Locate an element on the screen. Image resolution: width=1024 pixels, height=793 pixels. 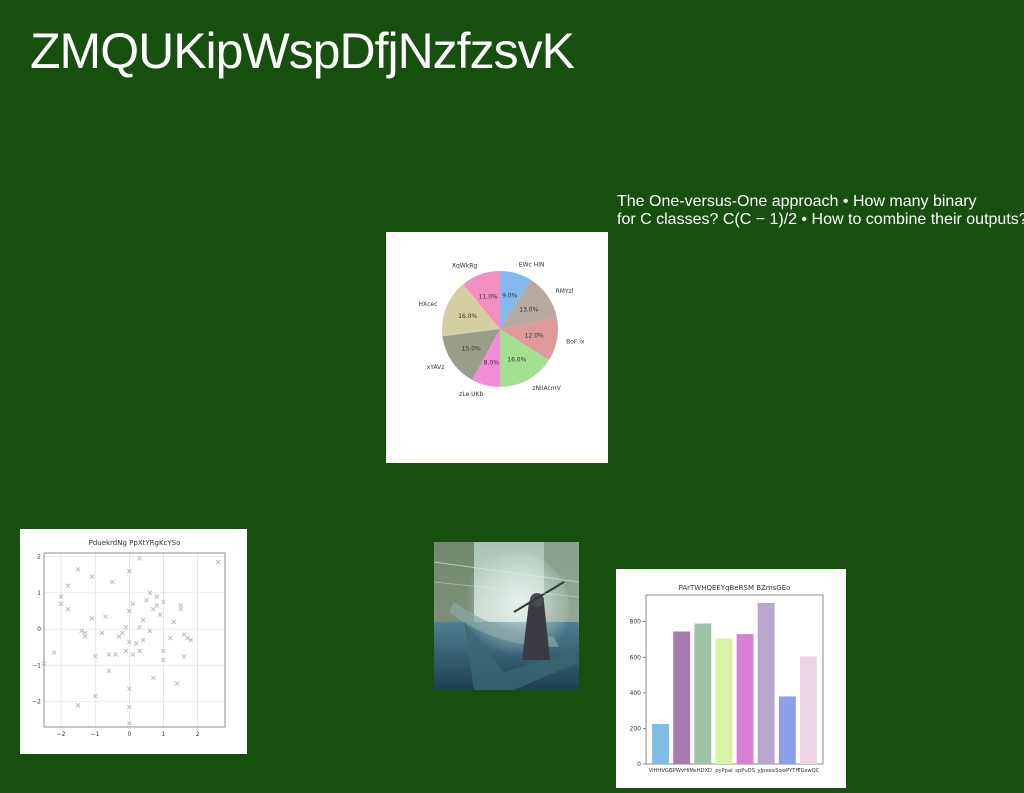
pie-value-label: 8.0% is located at coordinates (492, 363).